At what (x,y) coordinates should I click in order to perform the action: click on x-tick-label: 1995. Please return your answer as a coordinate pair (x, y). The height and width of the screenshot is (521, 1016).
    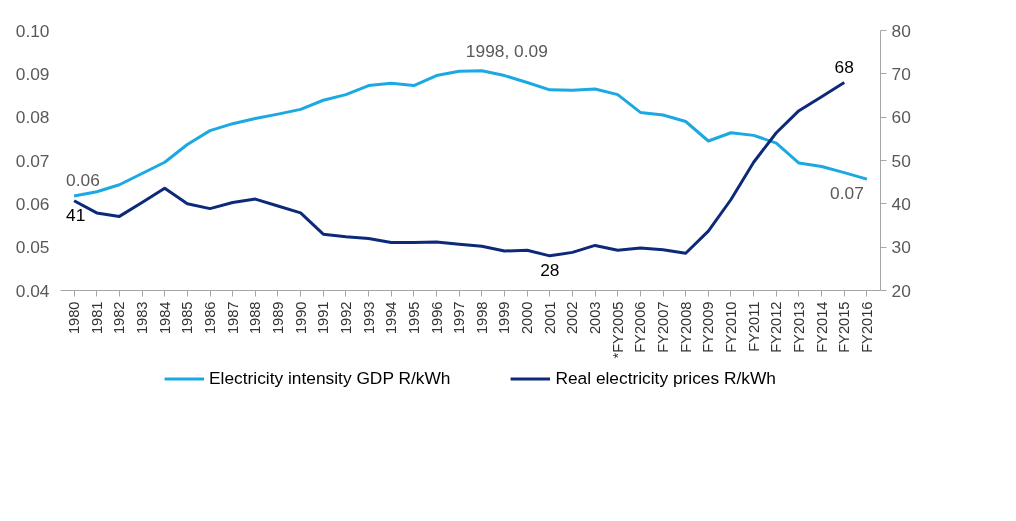
    Looking at the image, I should click on (413, 318).